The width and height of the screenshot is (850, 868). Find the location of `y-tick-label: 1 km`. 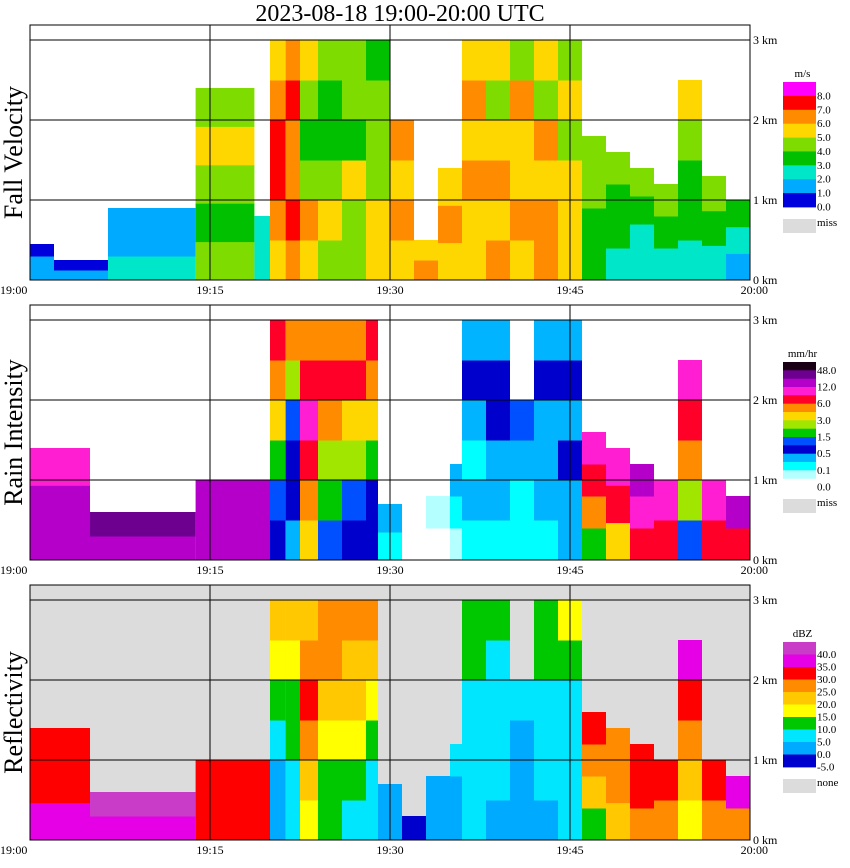

y-tick-label: 1 km is located at coordinates (765, 200).